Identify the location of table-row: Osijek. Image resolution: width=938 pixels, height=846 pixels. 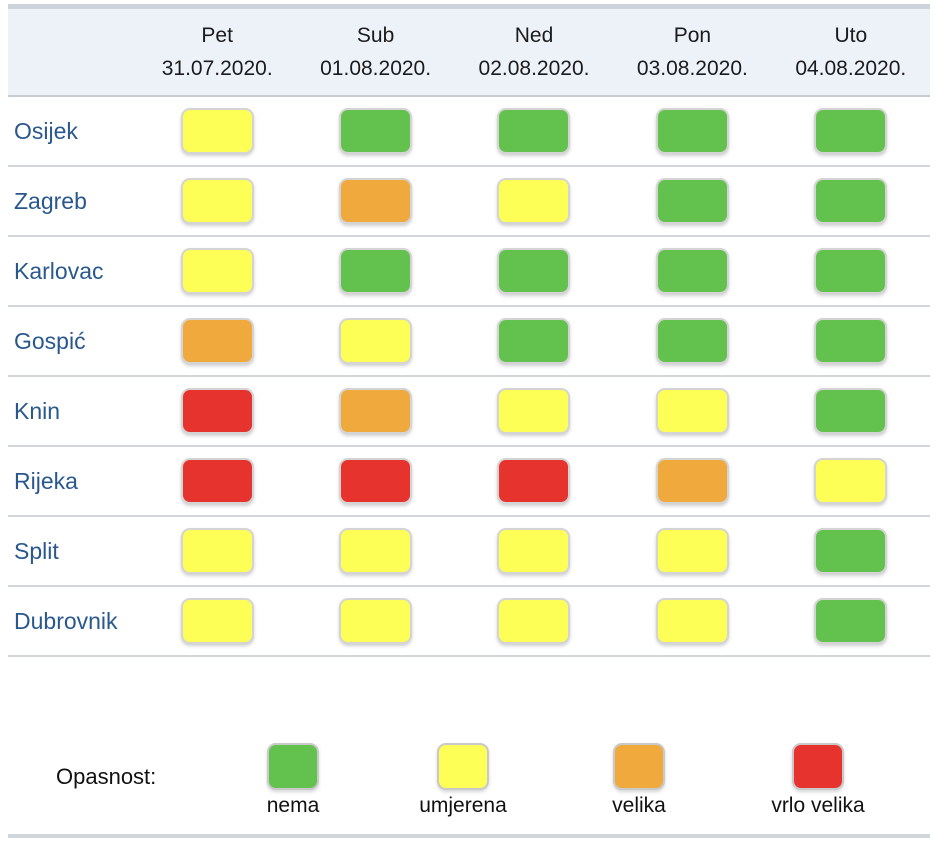
(469, 132).